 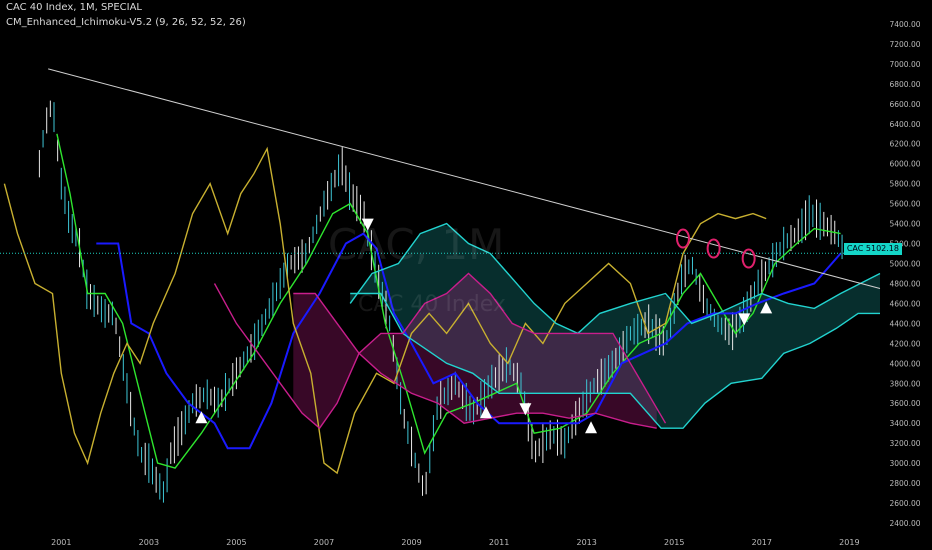 What do you see at coordinates (904, 244) in the screenshot?
I see `y-tick-label: 5200.00` at bounding box center [904, 244].